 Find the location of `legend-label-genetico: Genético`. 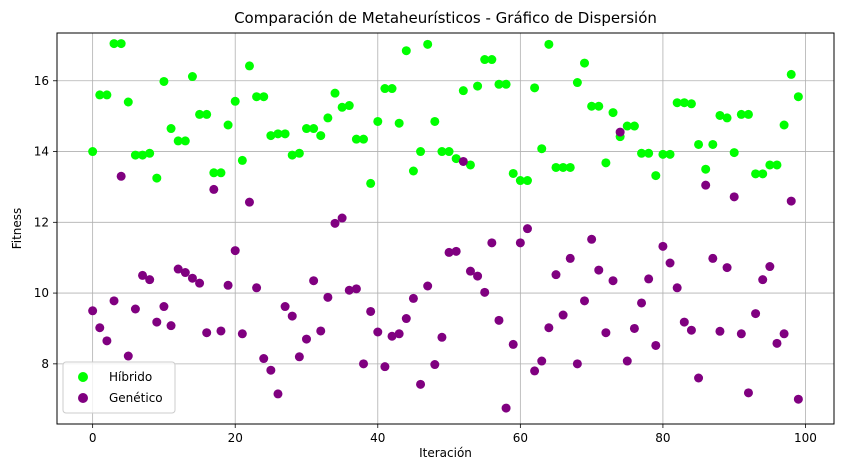

legend-label-genetico: Genético is located at coordinates (136, 398).